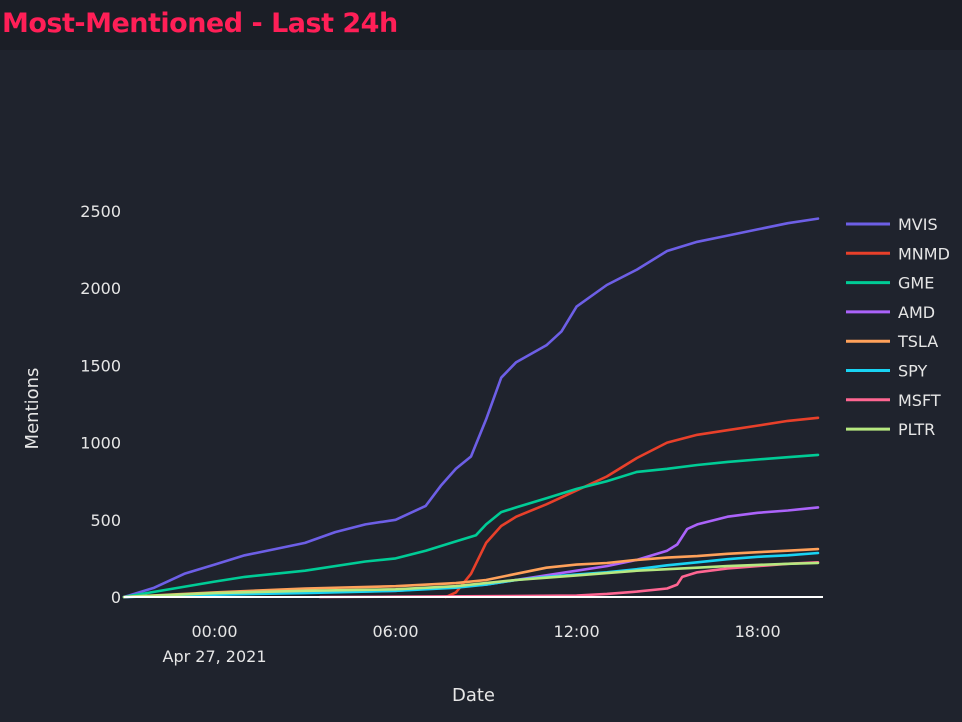 This screenshot has height=722, width=962. What do you see at coordinates (577, 631) in the screenshot?
I see `x-tick-label: 12:00` at bounding box center [577, 631].